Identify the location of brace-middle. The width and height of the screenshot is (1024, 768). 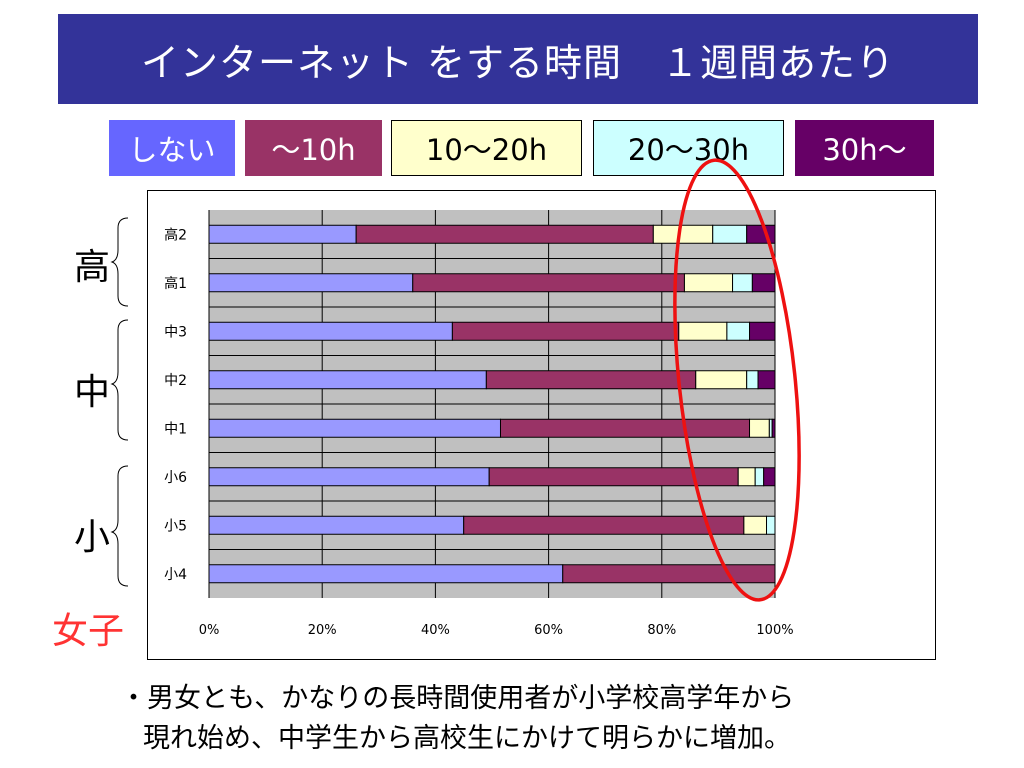
(119, 380).